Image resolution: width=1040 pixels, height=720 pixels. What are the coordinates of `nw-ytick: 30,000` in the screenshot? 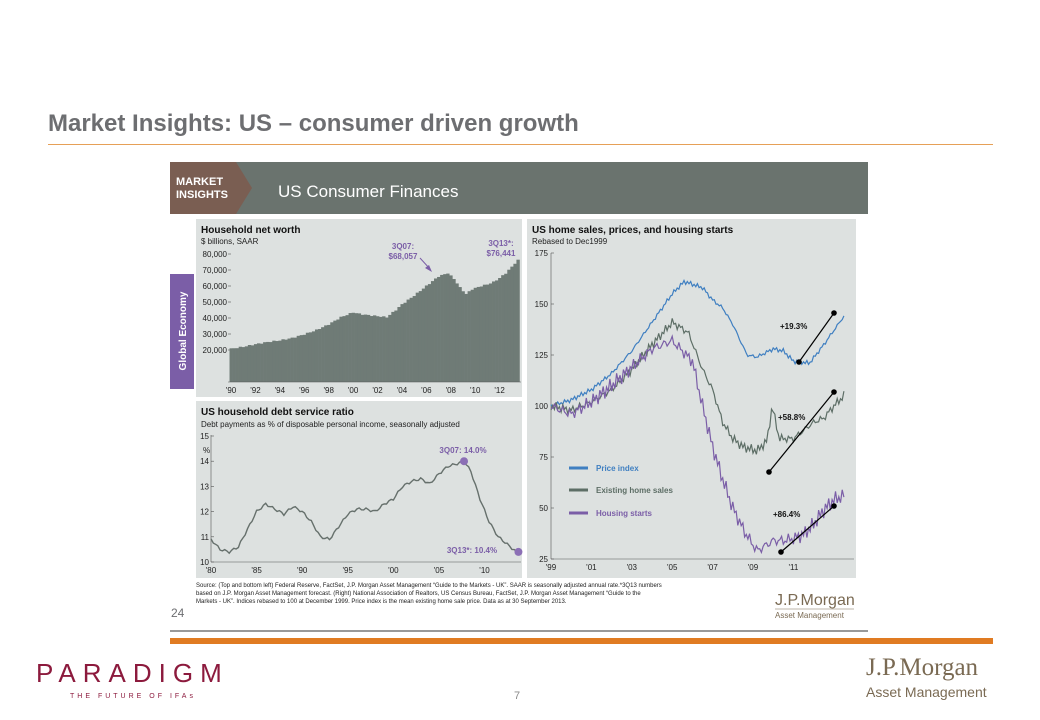 It's located at (215, 334).